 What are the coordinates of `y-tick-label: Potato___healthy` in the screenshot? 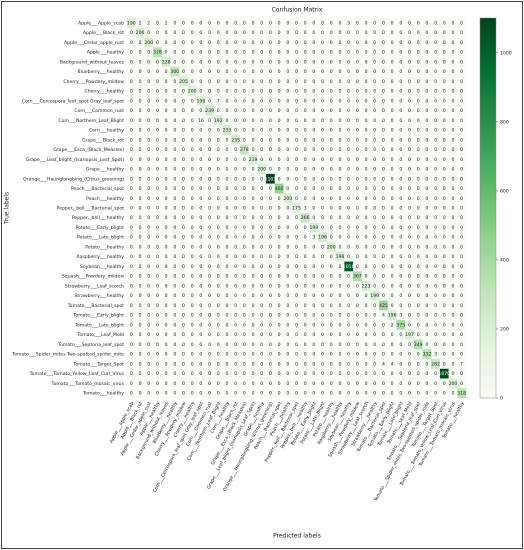 It's located at (104, 247).